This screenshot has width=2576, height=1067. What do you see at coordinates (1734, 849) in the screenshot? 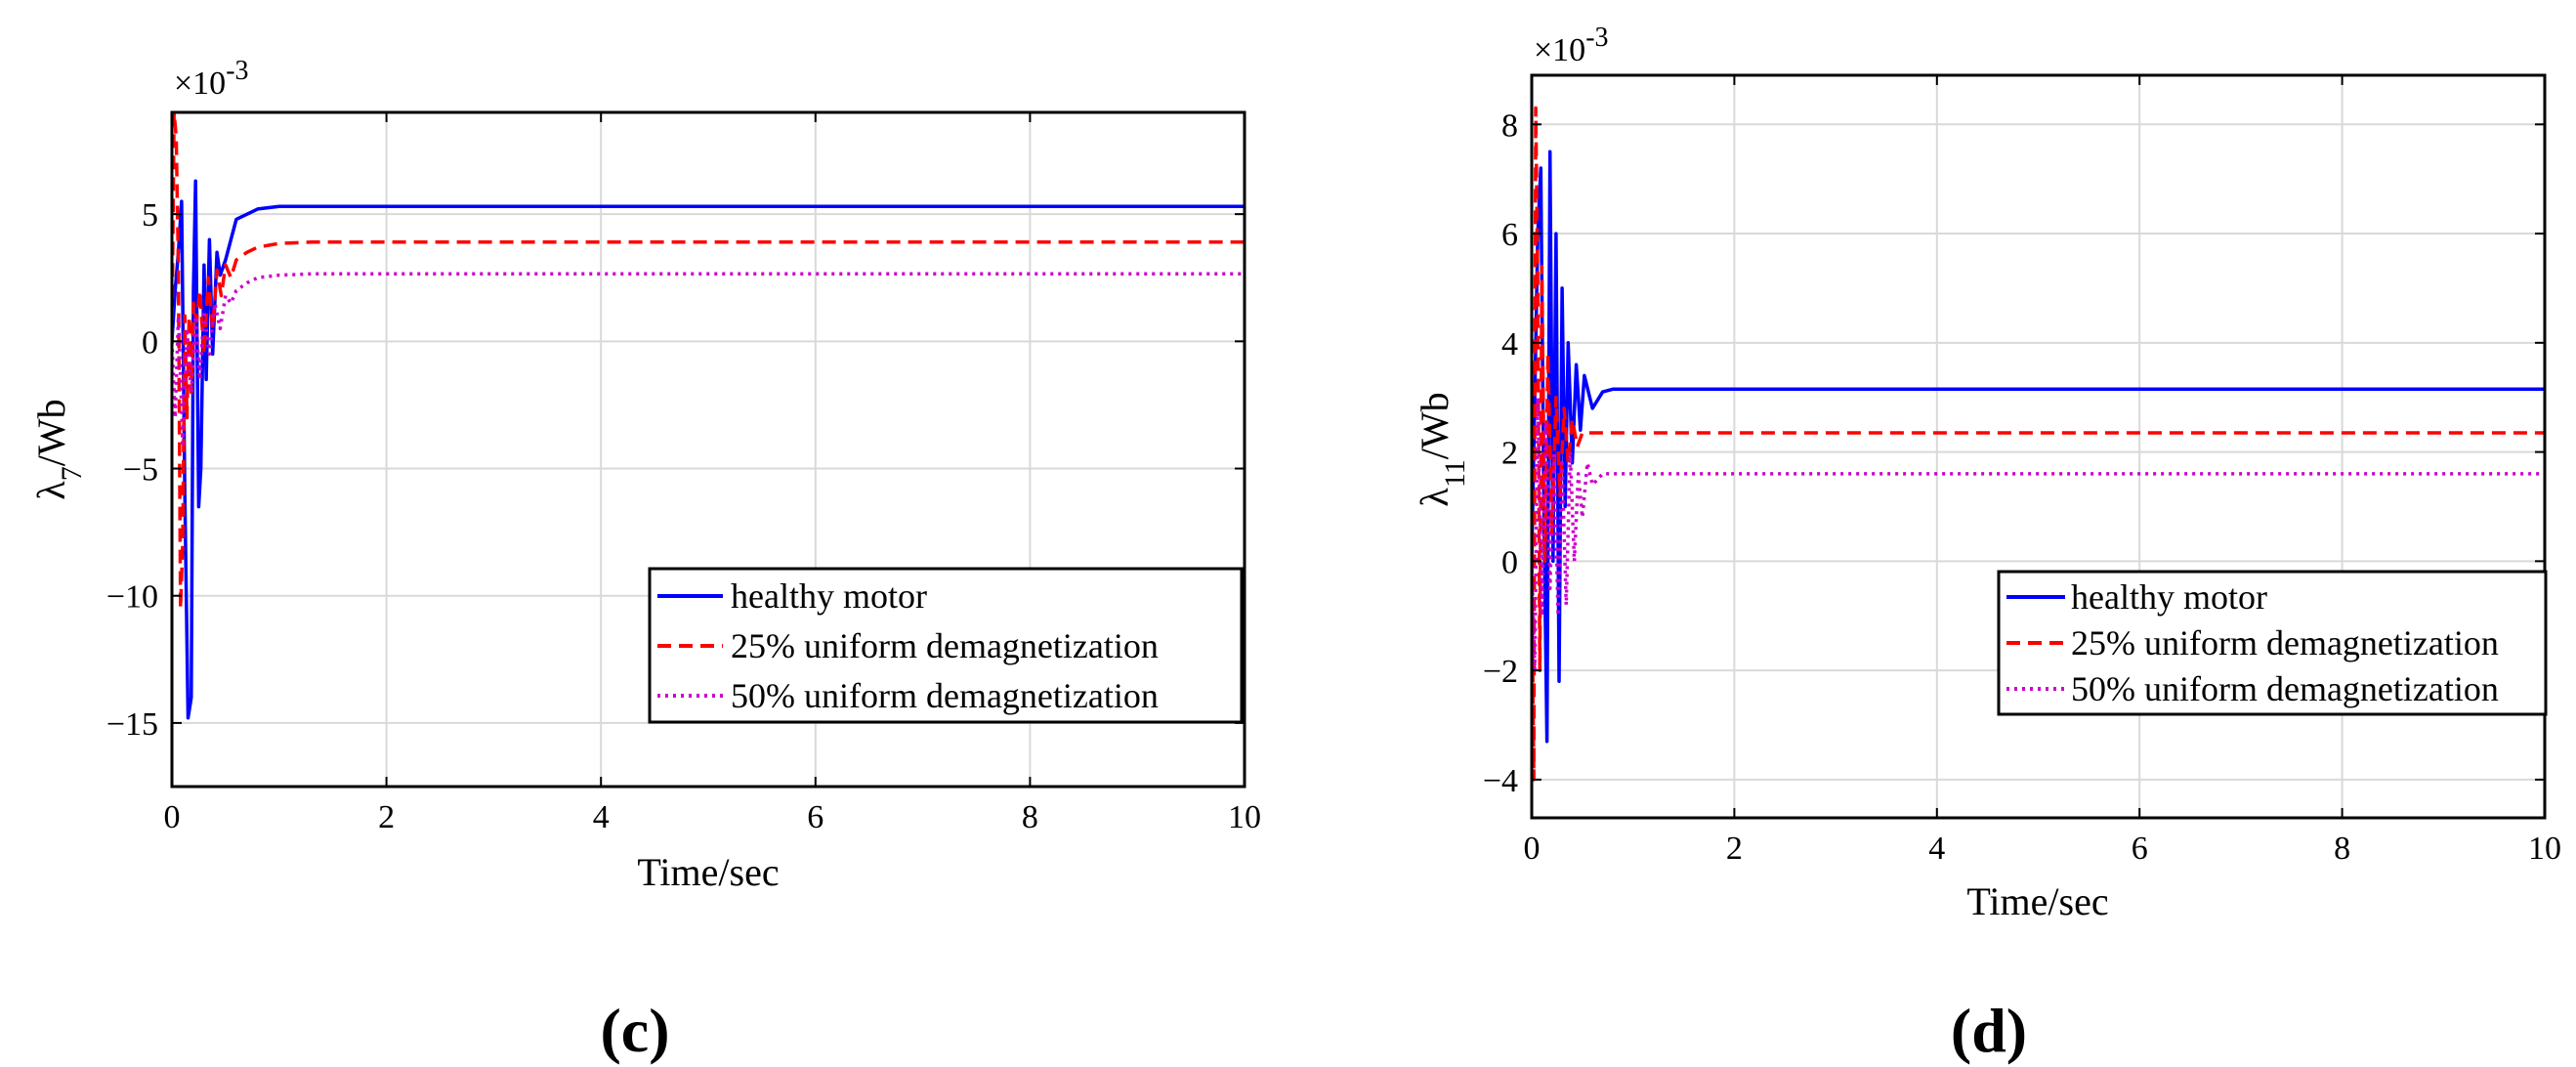
I see `xtick-label-d: 2` at bounding box center [1734, 849].